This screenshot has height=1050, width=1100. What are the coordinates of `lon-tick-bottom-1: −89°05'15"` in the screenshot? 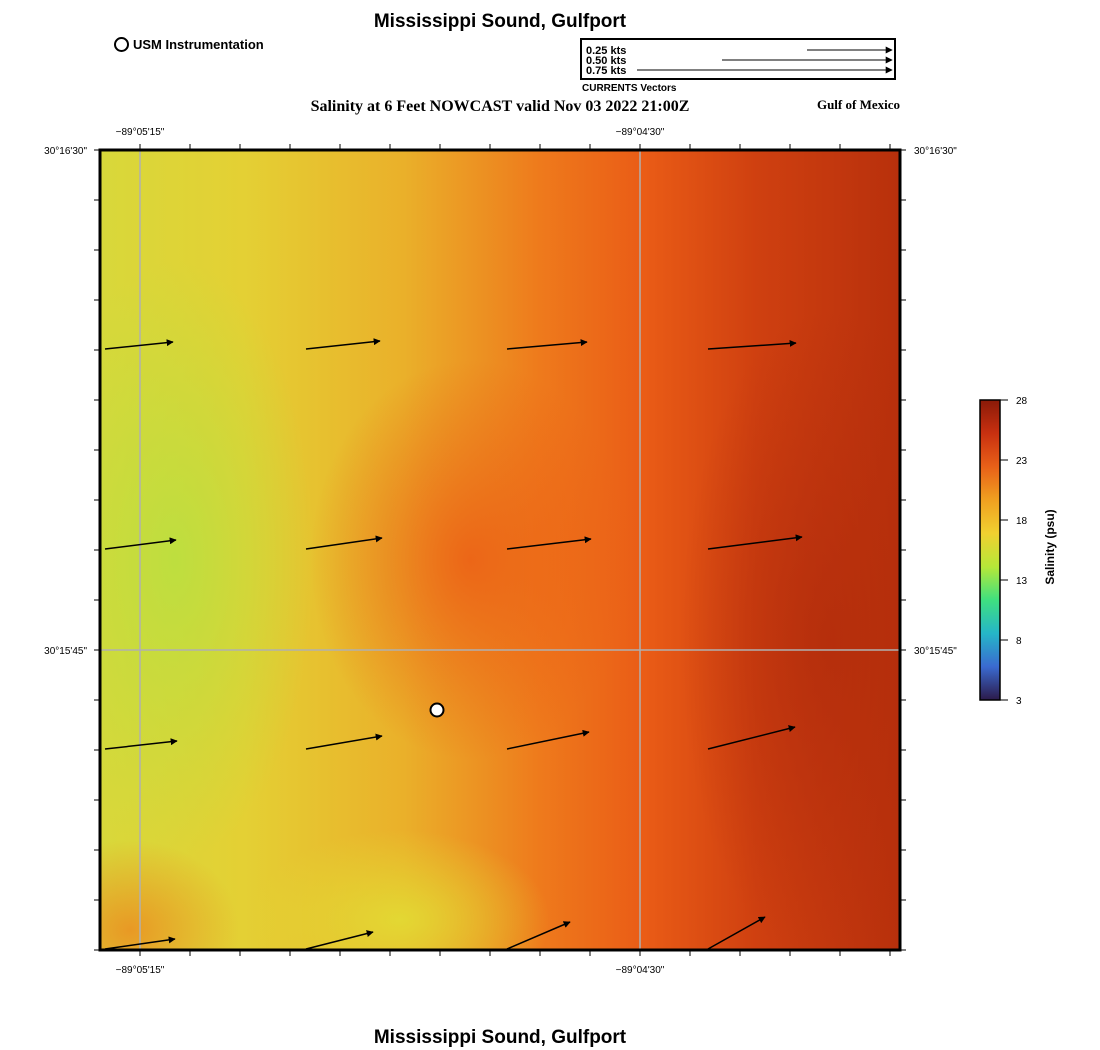 It's located at (140, 970).